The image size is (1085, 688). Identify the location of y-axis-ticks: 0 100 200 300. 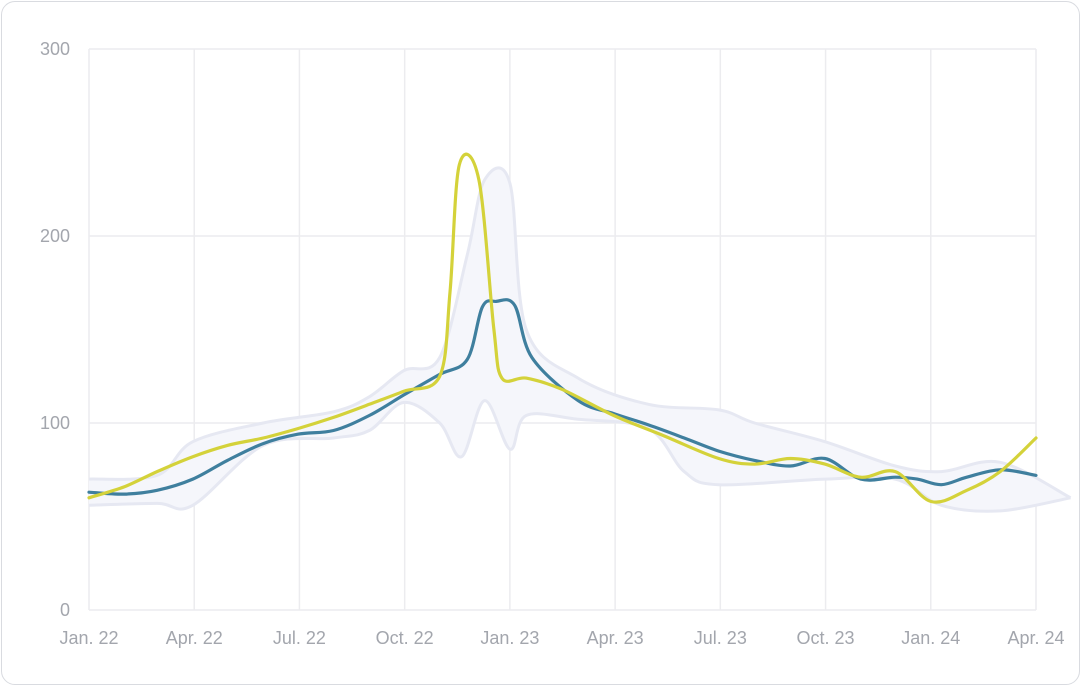
(55, 329).